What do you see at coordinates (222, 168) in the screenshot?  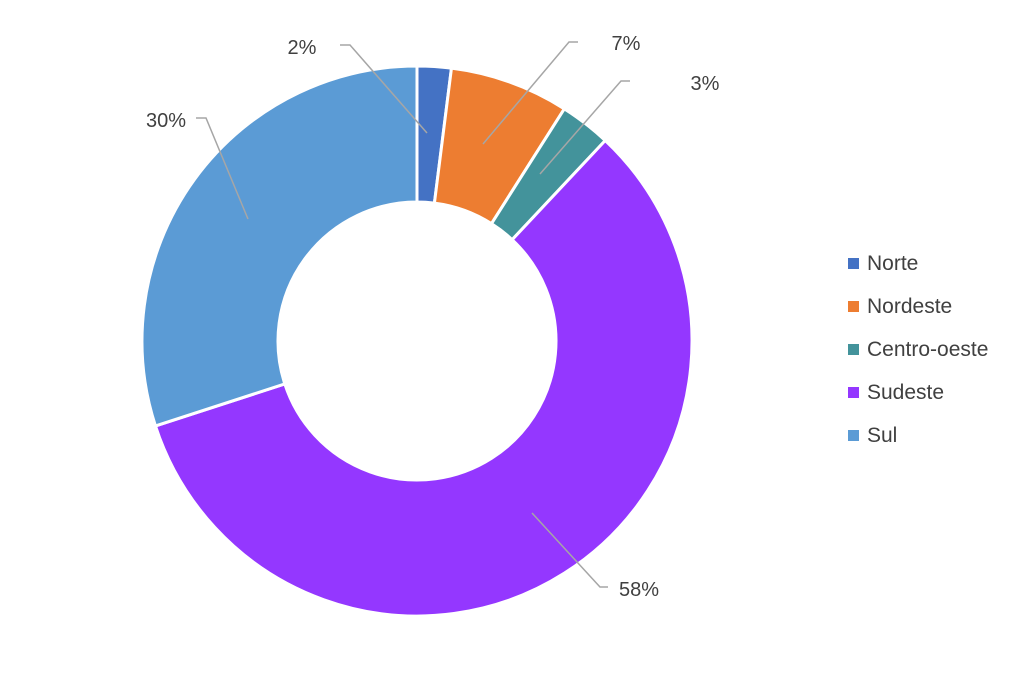 I see `leader-line-sul` at bounding box center [222, 168].